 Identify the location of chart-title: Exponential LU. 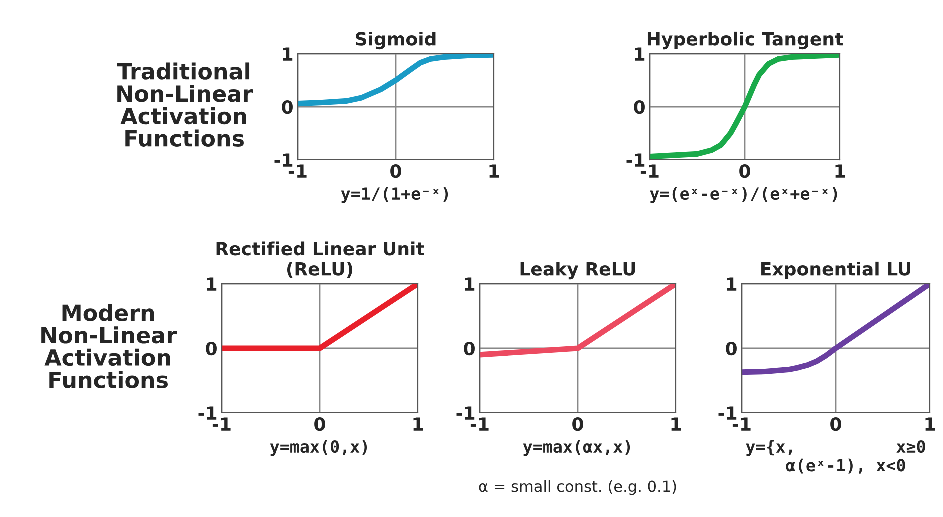
(836, 271).